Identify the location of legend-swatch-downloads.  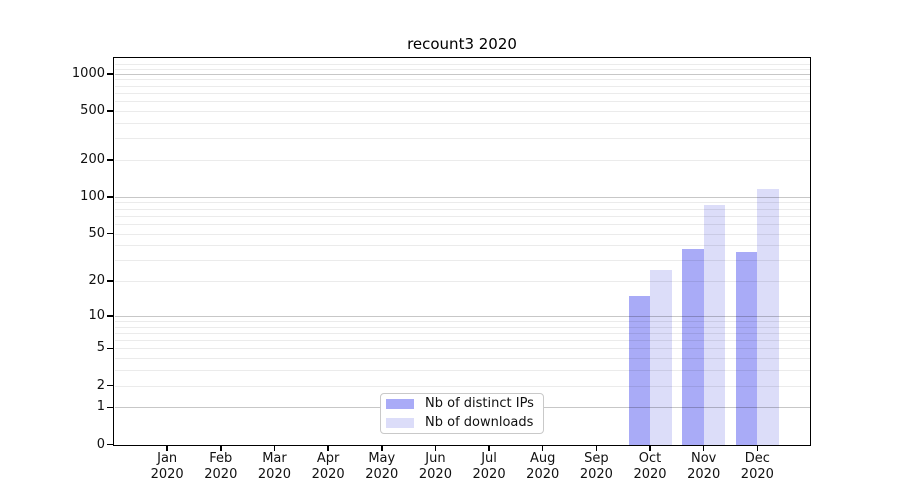
(400, 422).